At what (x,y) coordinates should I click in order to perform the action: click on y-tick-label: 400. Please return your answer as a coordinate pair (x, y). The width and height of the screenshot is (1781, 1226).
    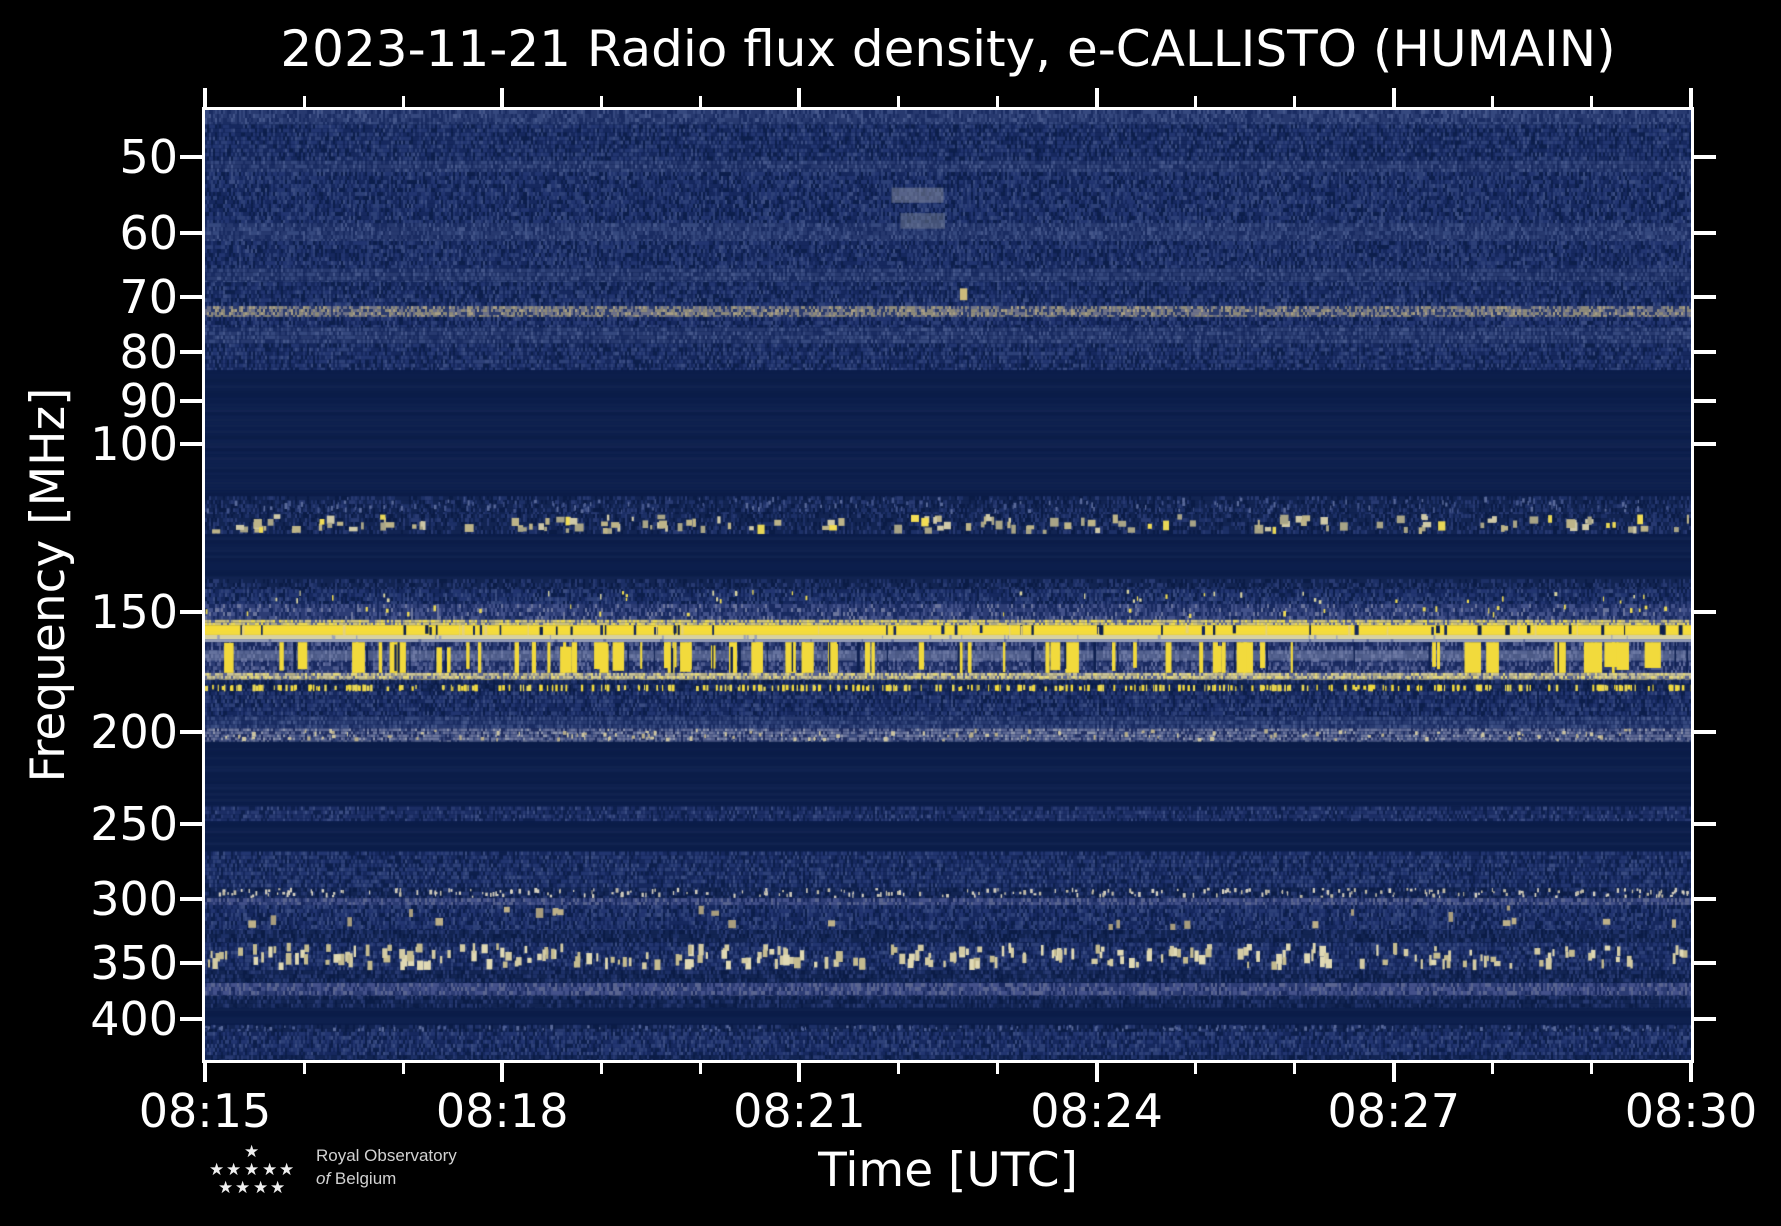
    Looking at the image, I should click on (134, 1018).